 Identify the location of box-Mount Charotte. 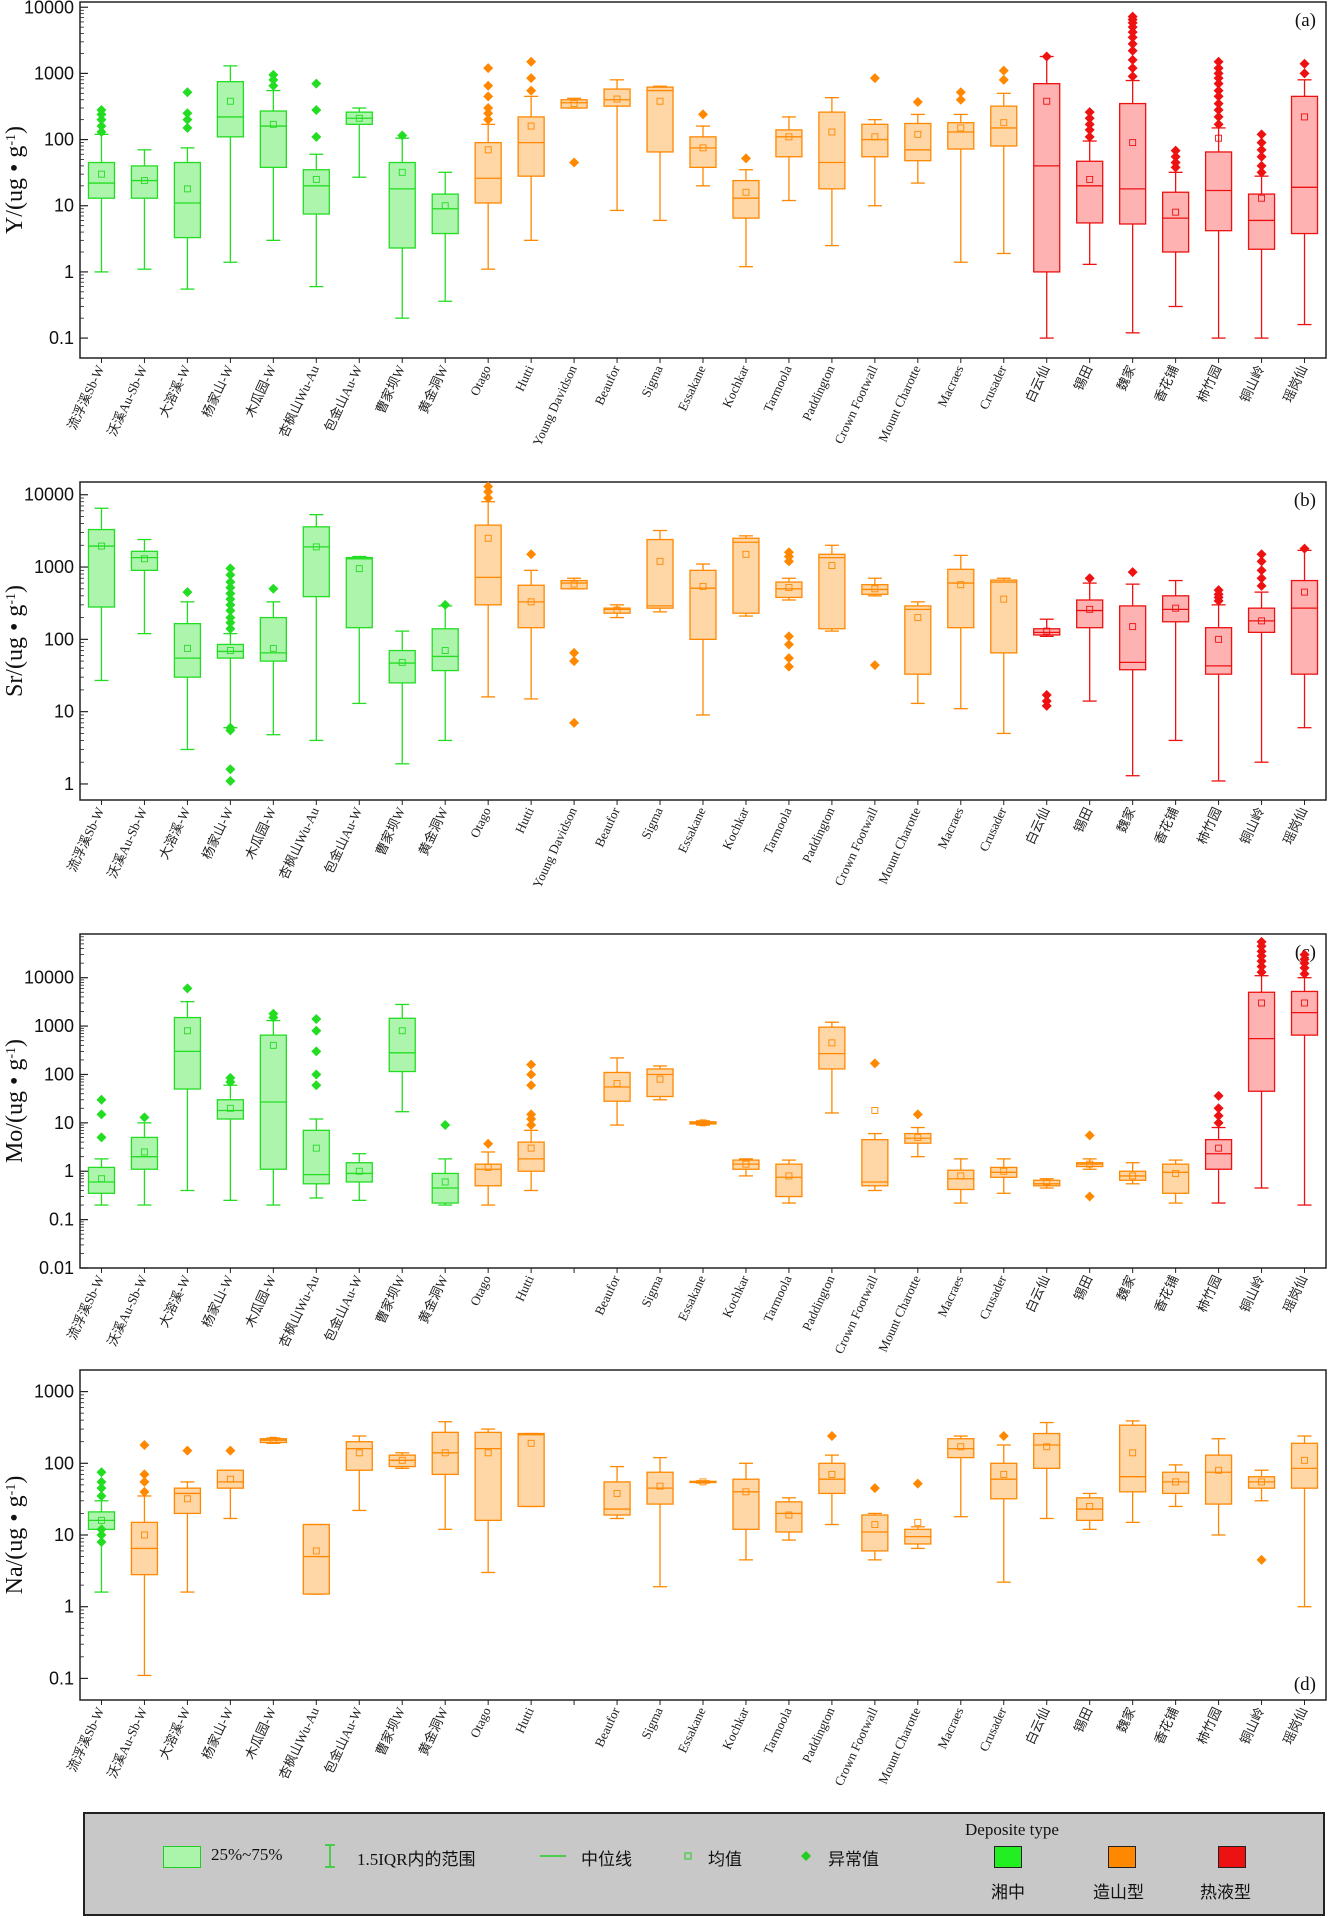
(918, 1514).